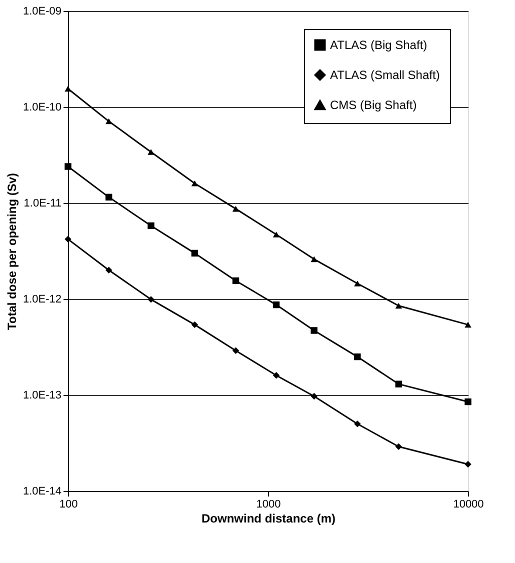 Image resolution: width=515 pixels, height=563 pixels. What do you see at coordinates (11, 251) in the screenshot?
I see `y-axis-title: Total dose per opening (Sv)` at bounding box center [11, 251].